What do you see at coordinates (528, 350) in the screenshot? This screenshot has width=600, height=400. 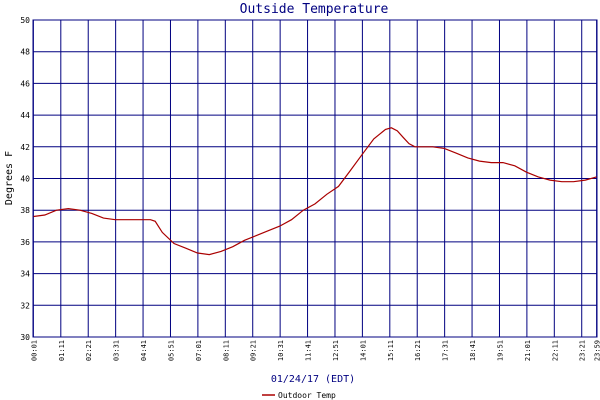 I see `x-tick-label: 21:01` at bounding box center [528, 350].